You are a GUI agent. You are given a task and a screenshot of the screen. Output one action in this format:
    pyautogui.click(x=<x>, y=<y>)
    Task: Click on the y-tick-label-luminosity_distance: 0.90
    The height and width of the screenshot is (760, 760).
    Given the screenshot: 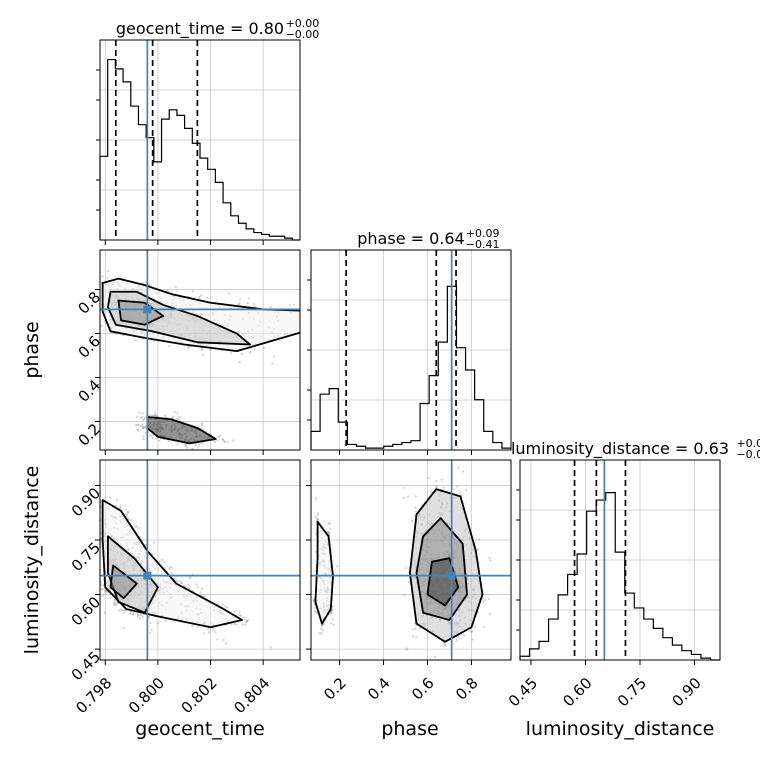 What is the action you would take?
    pyautogui.click(x=86, y=502)
    